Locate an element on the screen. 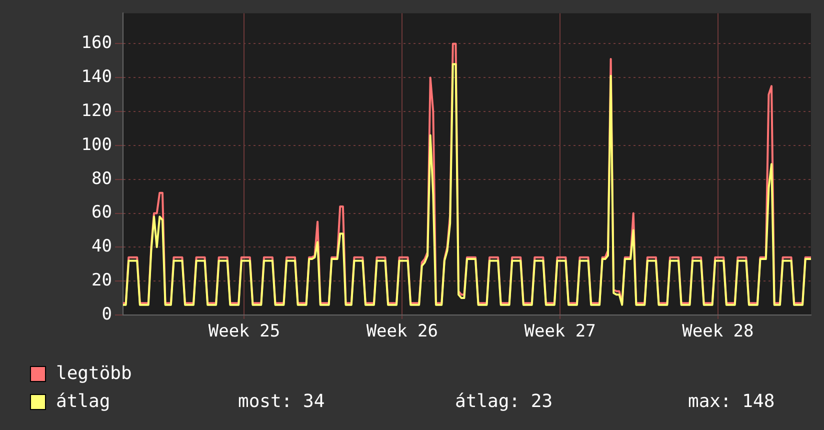  y-tick-label: 20 is located at coordinates (102, 280).